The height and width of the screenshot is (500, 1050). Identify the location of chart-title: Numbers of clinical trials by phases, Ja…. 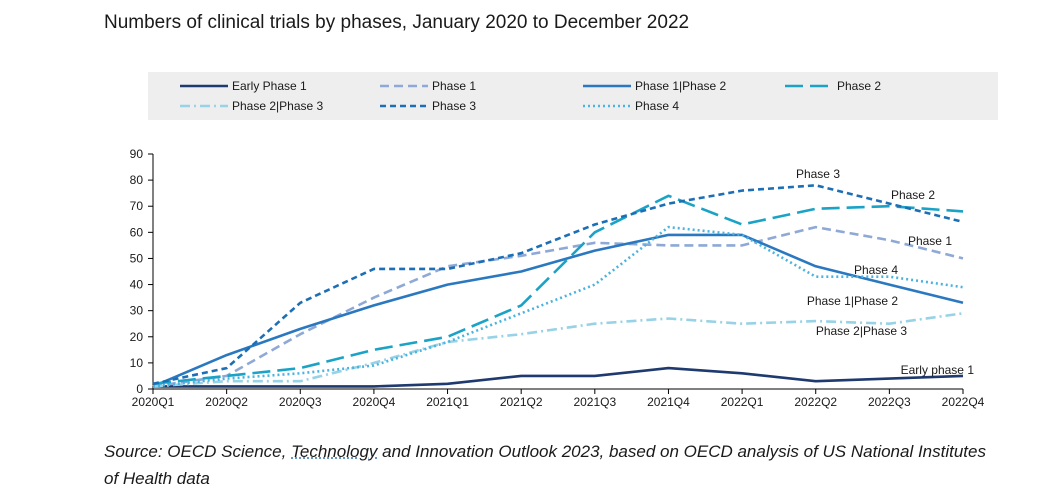
(397, 22).